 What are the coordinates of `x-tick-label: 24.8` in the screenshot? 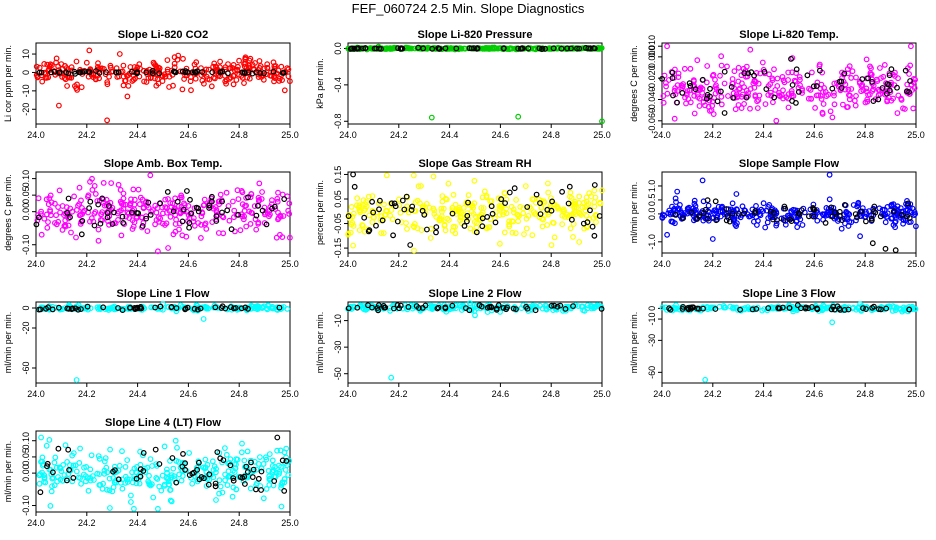 It's located at (551, 135).